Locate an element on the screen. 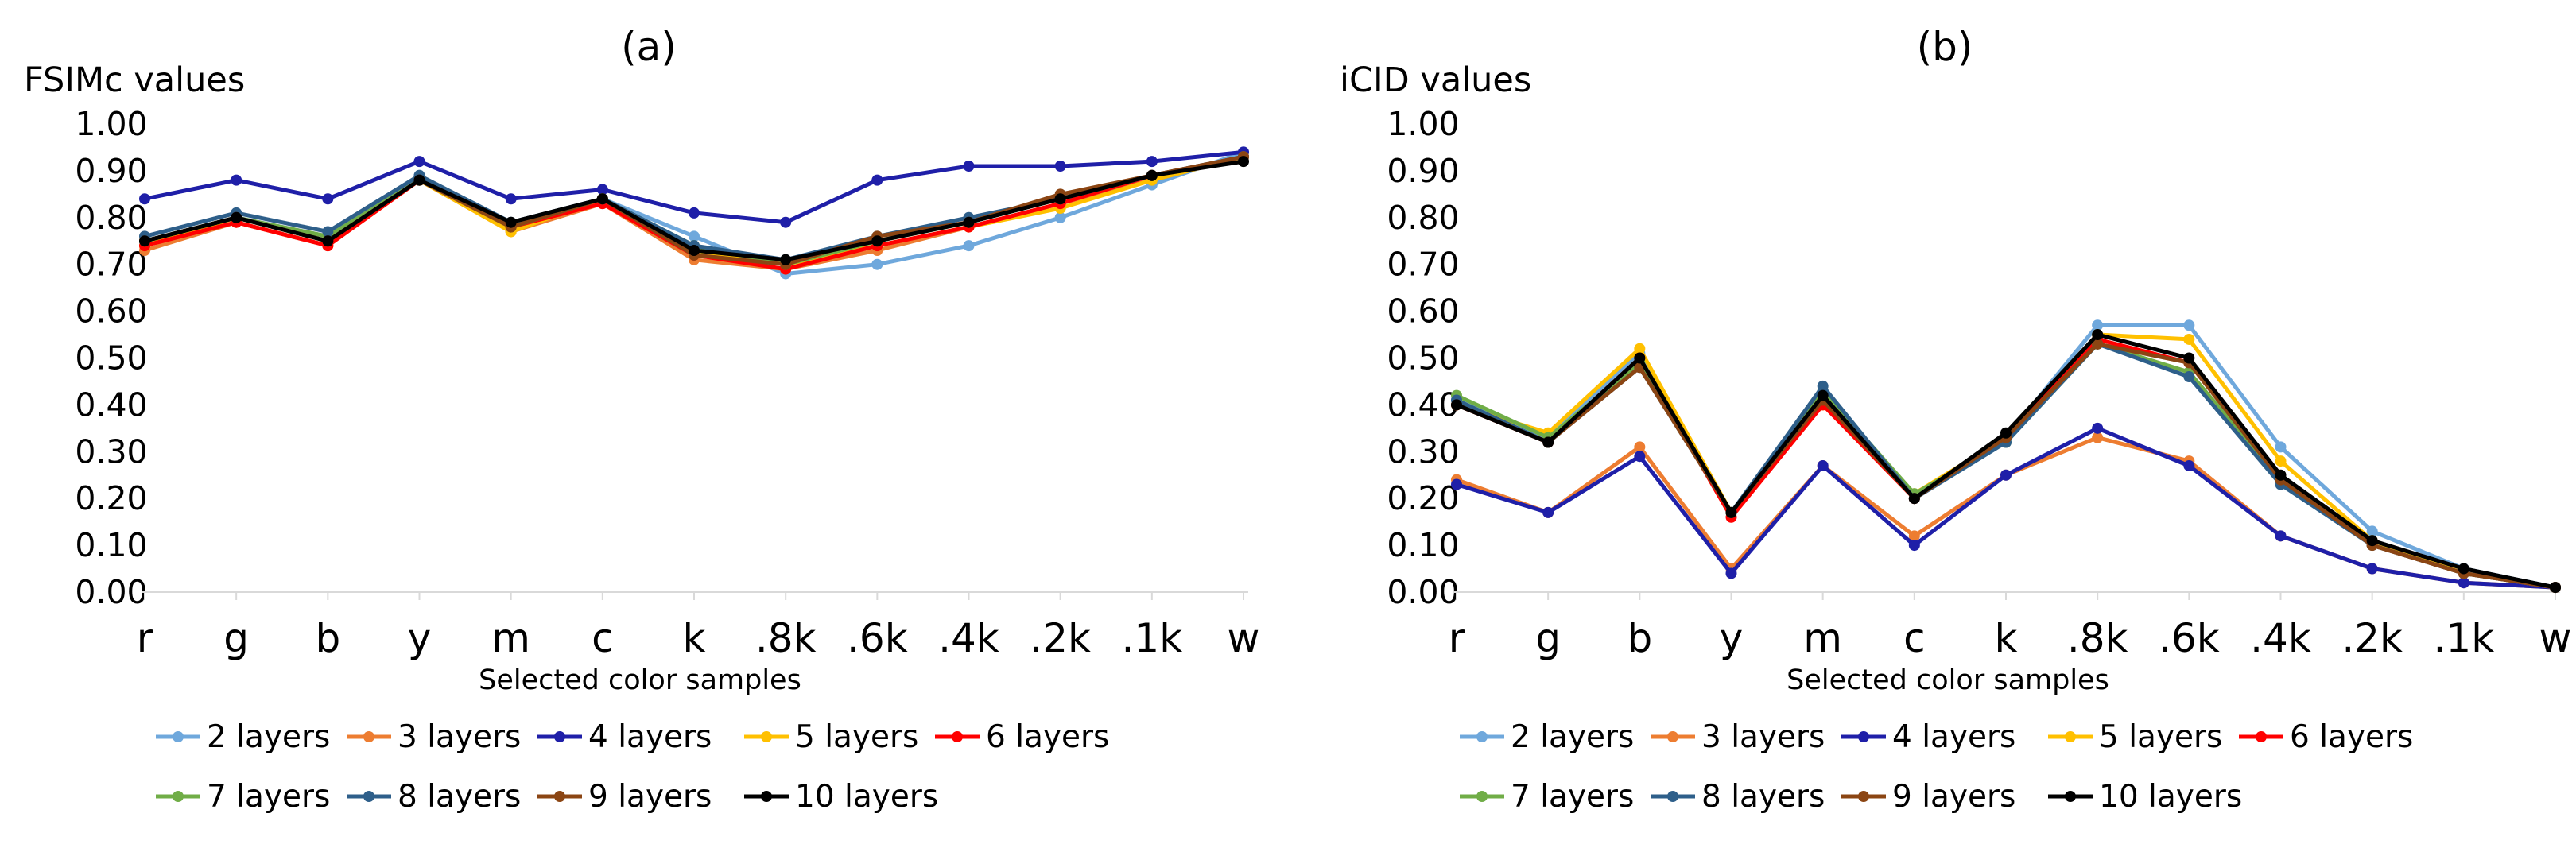  legend-label: 4 layers is located at coordinates (1953, 737).